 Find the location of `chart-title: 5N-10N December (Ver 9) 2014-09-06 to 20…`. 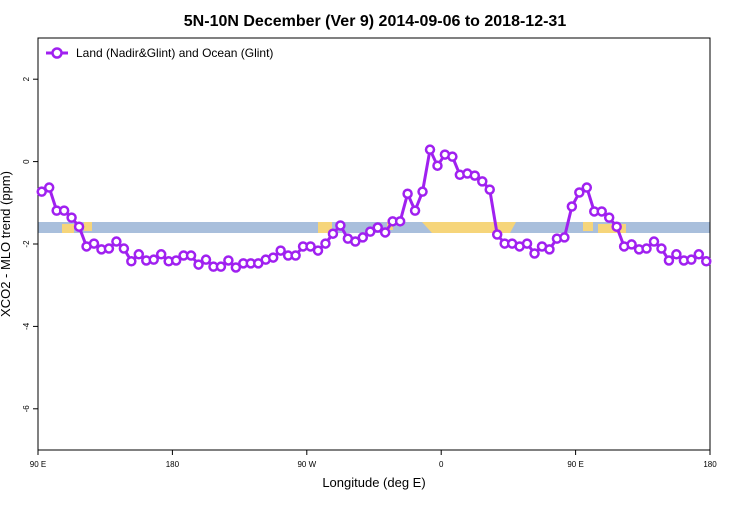

chart-title: 5N-10N December (Ver 9) 2014-09-06 to 20… is located at coordinates (375, 21).